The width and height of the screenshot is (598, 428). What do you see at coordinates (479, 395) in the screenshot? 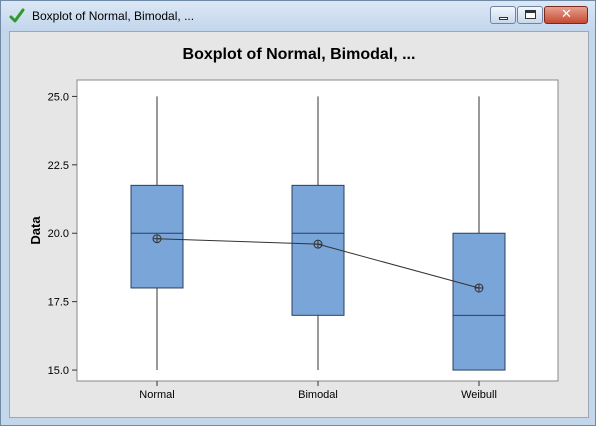
I see `x-tick-label: Weibull` at bounding box center [479, 395].